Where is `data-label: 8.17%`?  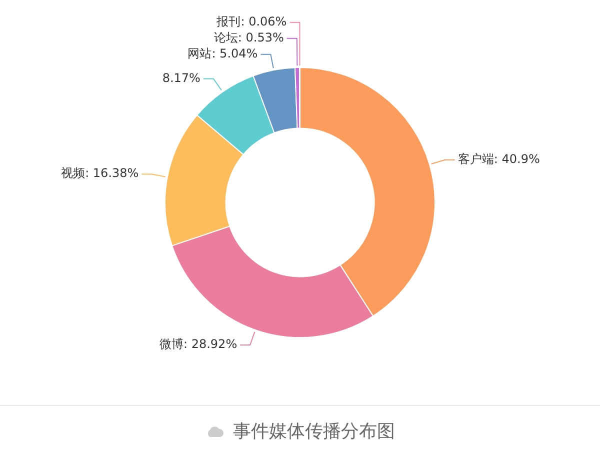
data-label: 8.17% is located at coordinates (181, 77).